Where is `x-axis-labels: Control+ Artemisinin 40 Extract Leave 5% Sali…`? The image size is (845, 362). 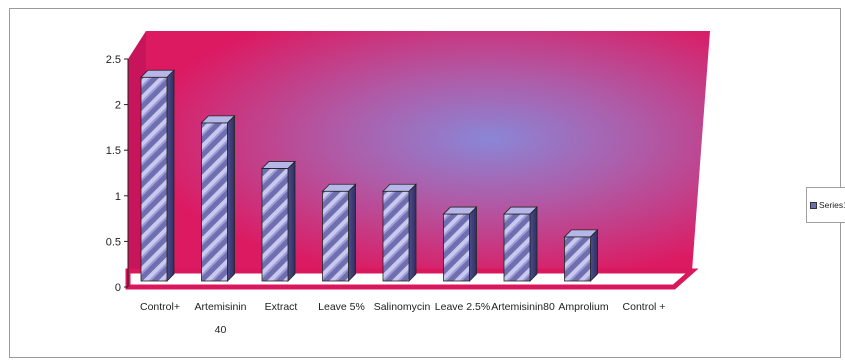
x-axis-labels: Control+ Artemisinin 40 Extract Leave 5% Sali… is located at coordinates (402, 318).